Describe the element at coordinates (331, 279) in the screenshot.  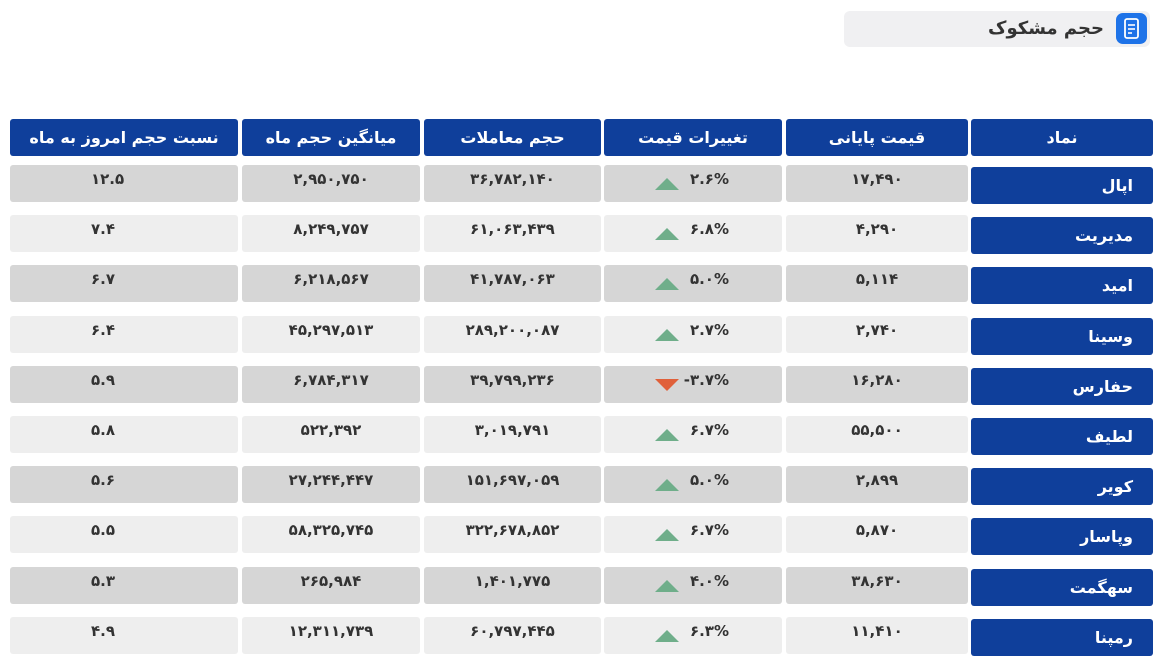
I see `monthly-avg-value: ۶,۲۱۸,۵۶۷` at that location.